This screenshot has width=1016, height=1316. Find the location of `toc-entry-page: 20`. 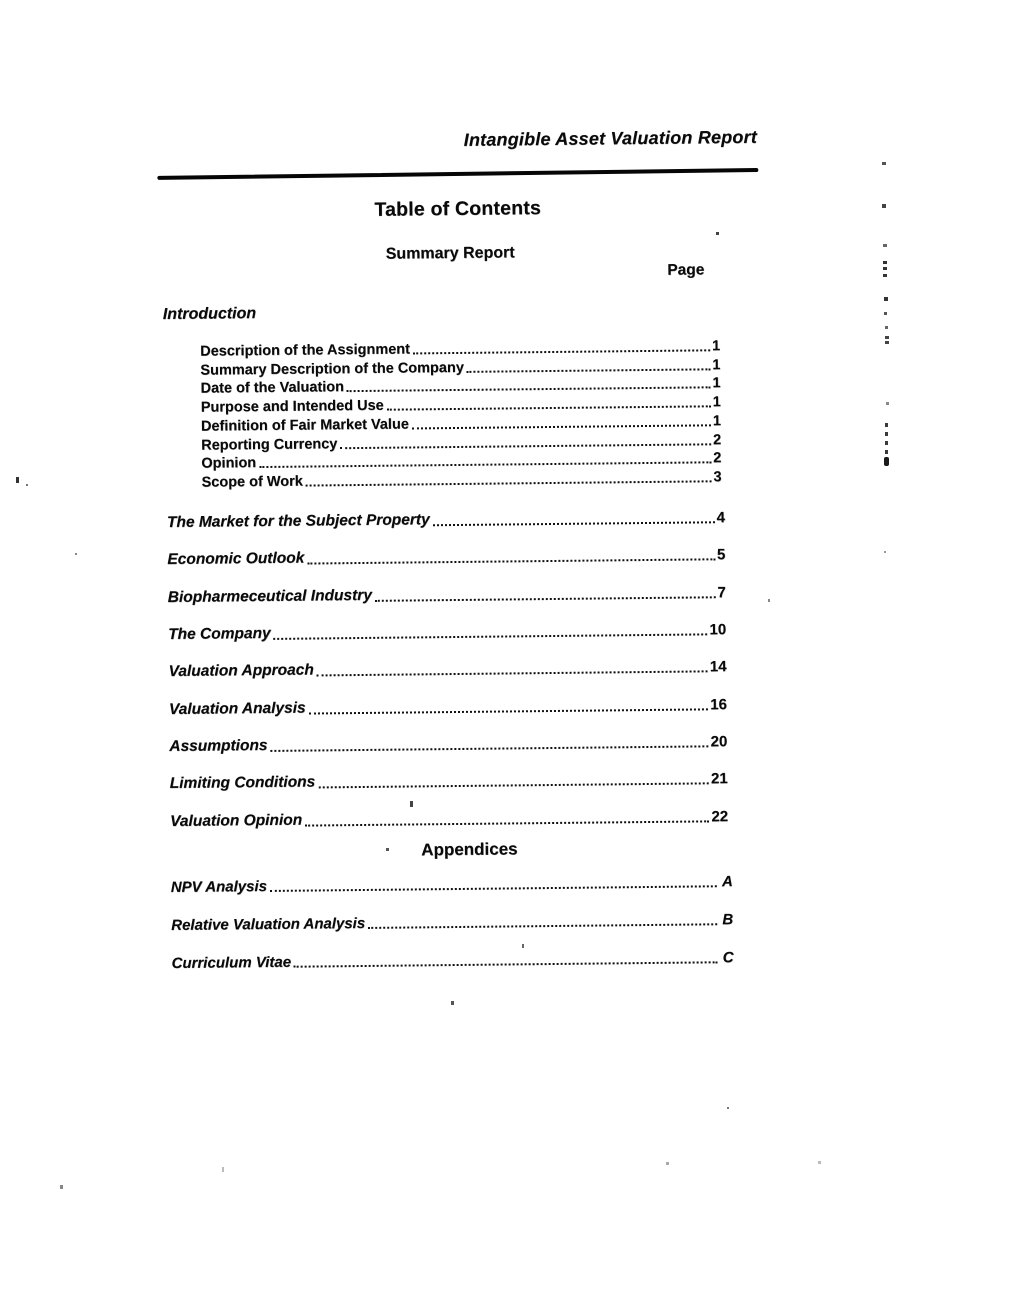

toc-entry-page: 20 is located at coordinates (719, 742).